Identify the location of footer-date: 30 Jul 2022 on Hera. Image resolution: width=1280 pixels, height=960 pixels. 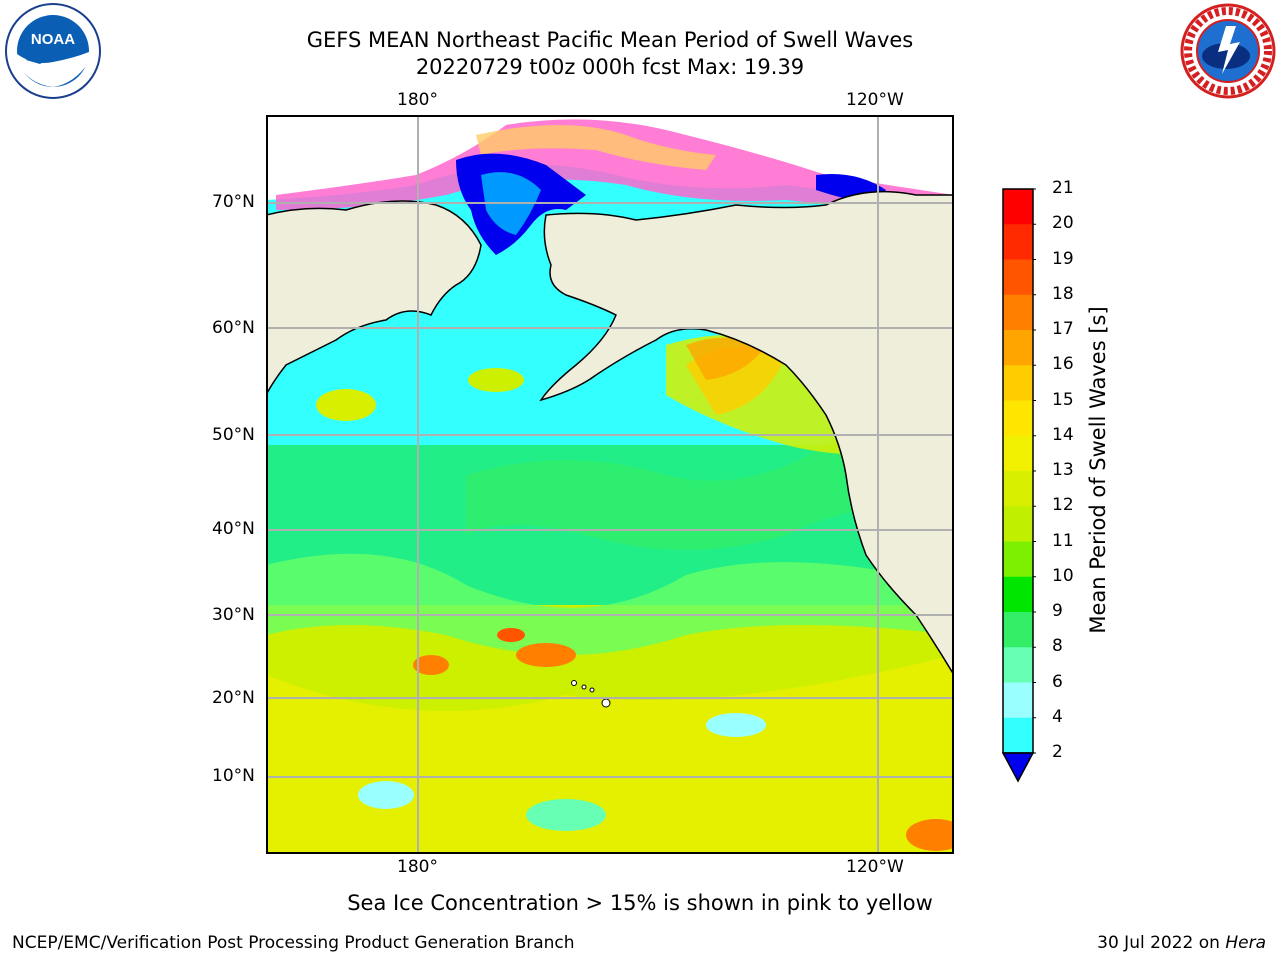
(1181, 943).